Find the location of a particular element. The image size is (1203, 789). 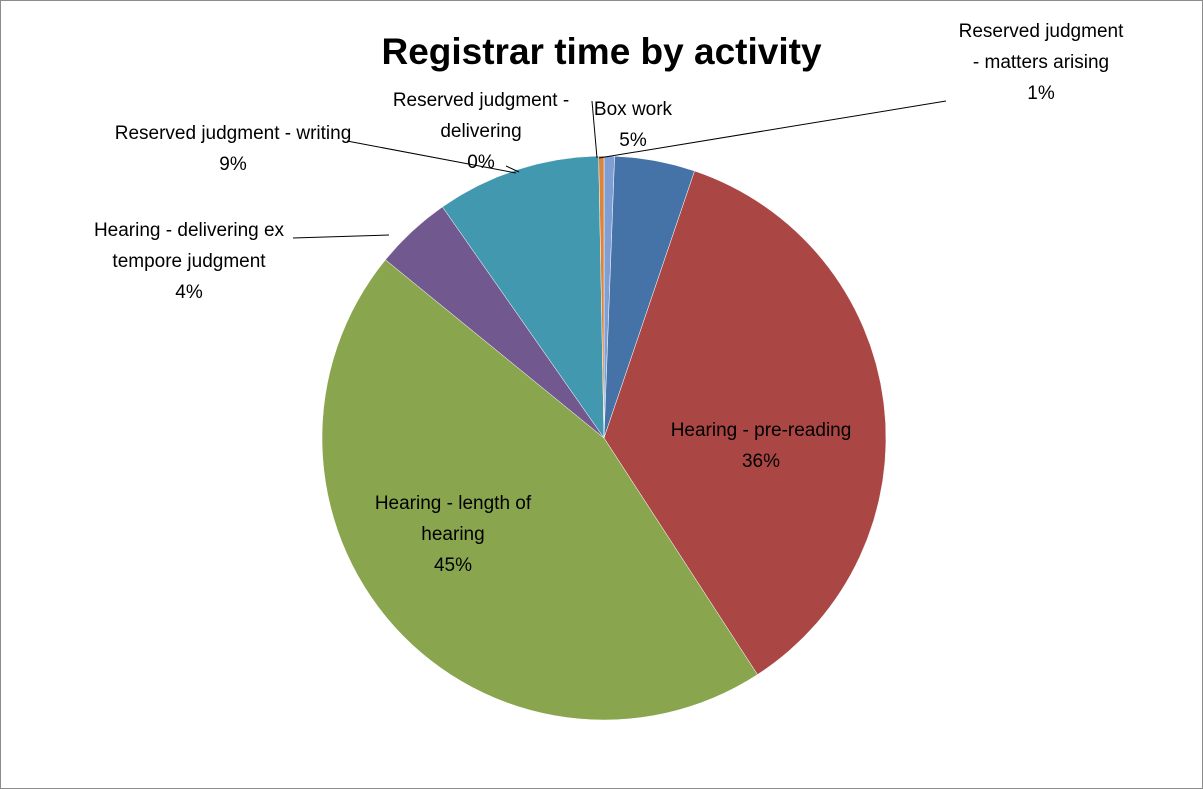

slice-label: Hearing - length of hearing 45% is located at coordinates (453, 534).